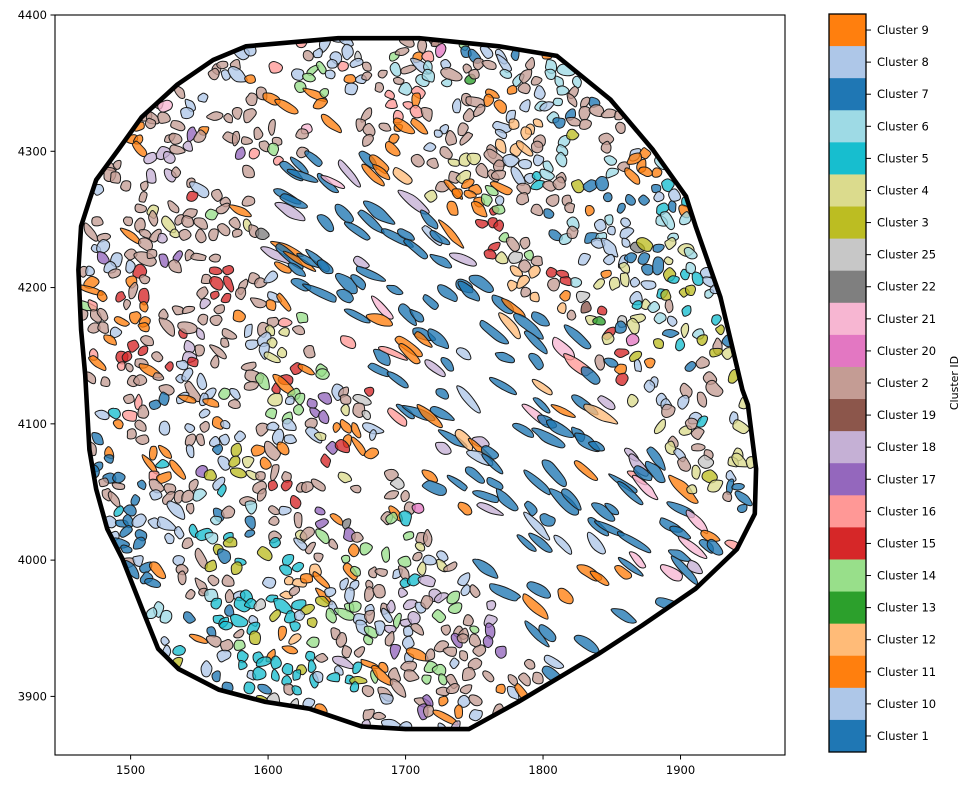 Image resolution: width=976 pixels, height=789 pixels. Describe the element at coordinates (267, 770) in the screenshot. I see `x-tick-label: 1600` at that location.